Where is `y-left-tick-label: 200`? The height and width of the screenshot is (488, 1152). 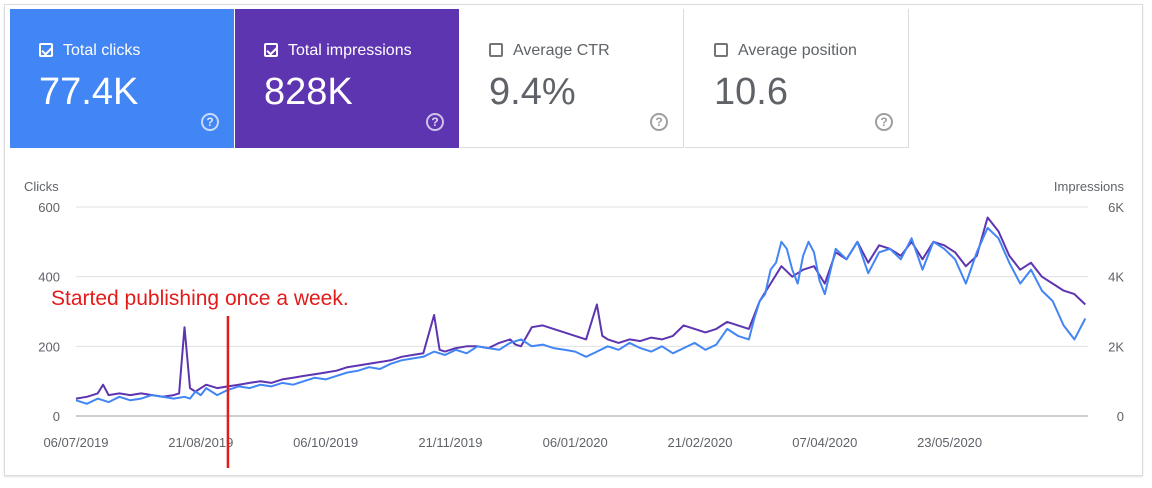 y-left-tick-label: 200 is located at coordinates (49, 346).